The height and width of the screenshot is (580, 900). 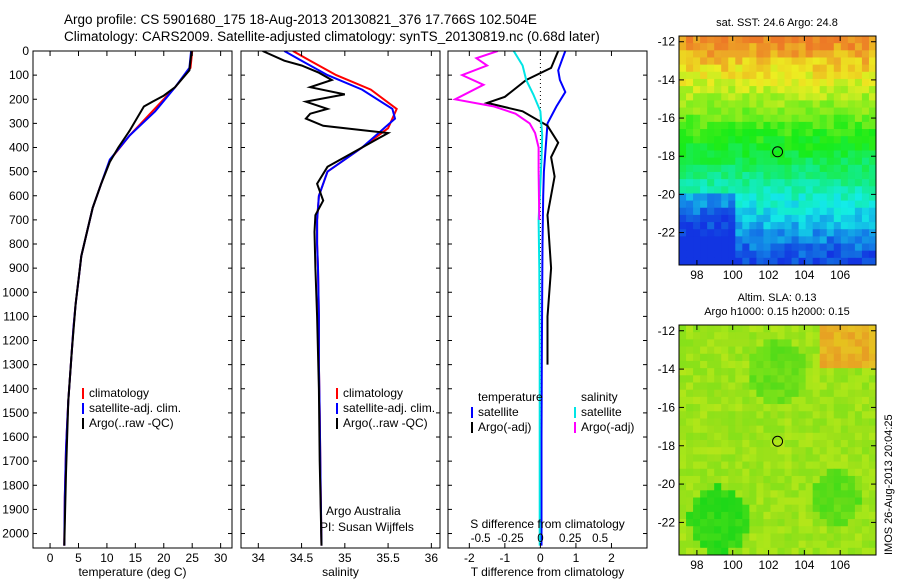 I want to click on x-tick-label: 20, so click(x=164, y=558).